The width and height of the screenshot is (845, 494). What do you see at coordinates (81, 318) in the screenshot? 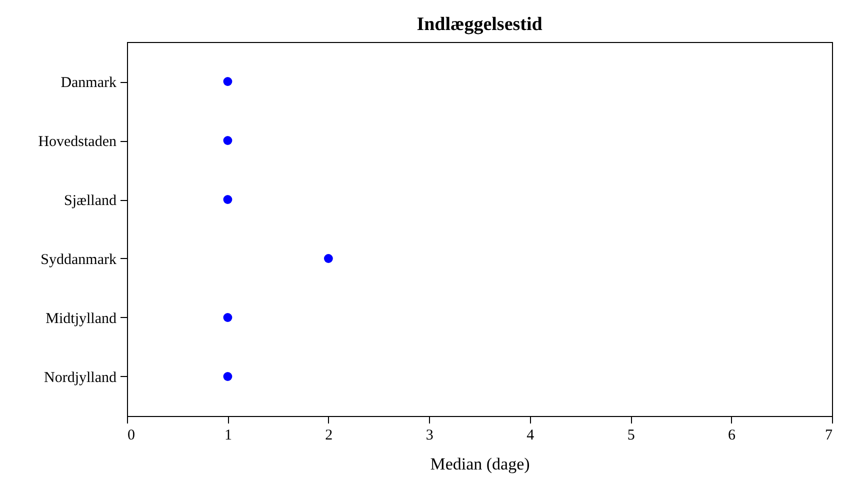
I see `y-tick-label: Midtjylland` at bounding box center [81, 318].